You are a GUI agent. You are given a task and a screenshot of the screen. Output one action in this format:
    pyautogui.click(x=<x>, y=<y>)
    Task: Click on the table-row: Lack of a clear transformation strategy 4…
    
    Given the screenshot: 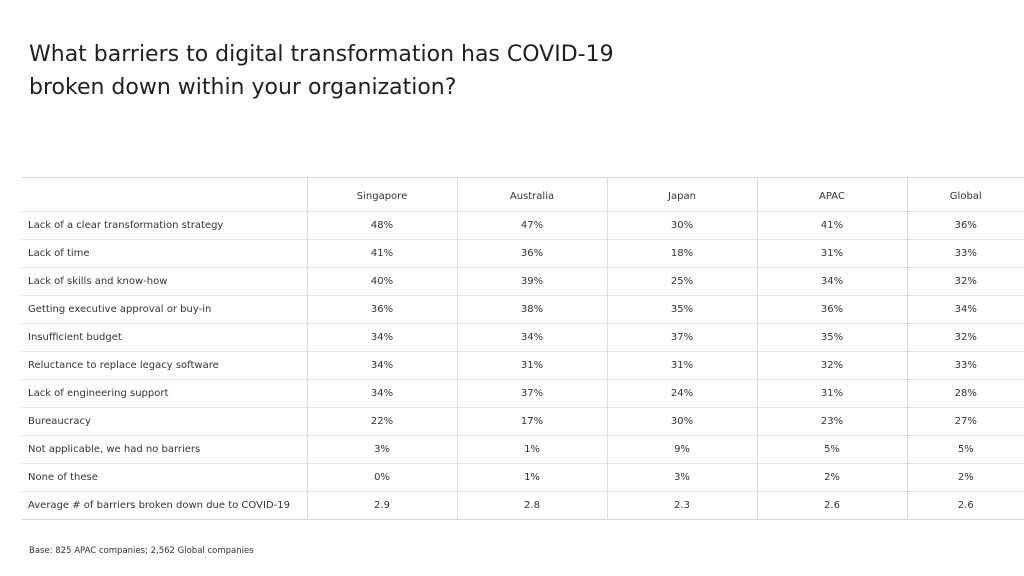 What is the action you would take?
    pyautogui.click(x=523, y=225)
    